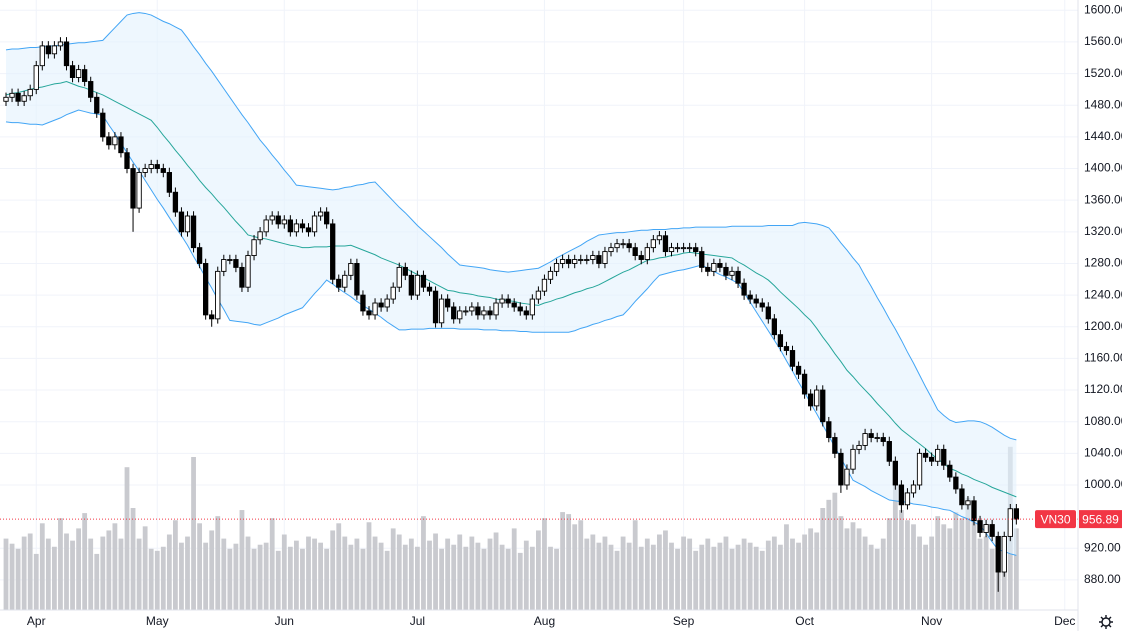 Image resolution: width=1122 pixels, height=631 pixels. Describe the element at coordinates (1103, 294) in the screenshot. I see `y-tick-label: 1240.00` at that location.